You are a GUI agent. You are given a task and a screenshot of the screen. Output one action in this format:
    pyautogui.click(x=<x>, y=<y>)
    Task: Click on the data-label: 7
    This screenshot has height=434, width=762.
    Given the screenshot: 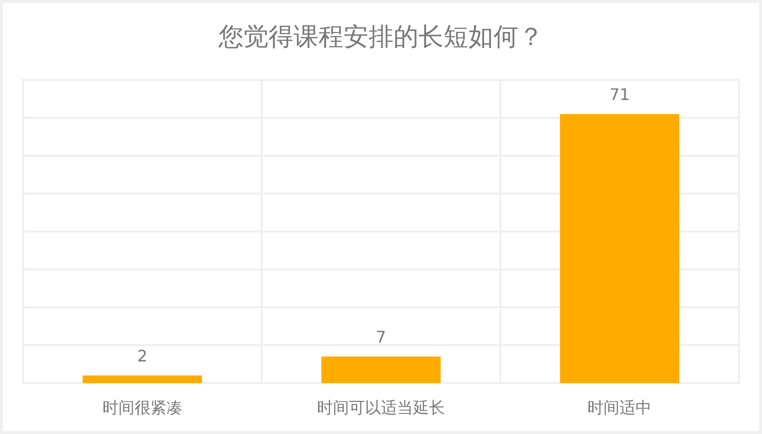 What is the action you would take?
    pyautogui.click(x=381, y=336)
    